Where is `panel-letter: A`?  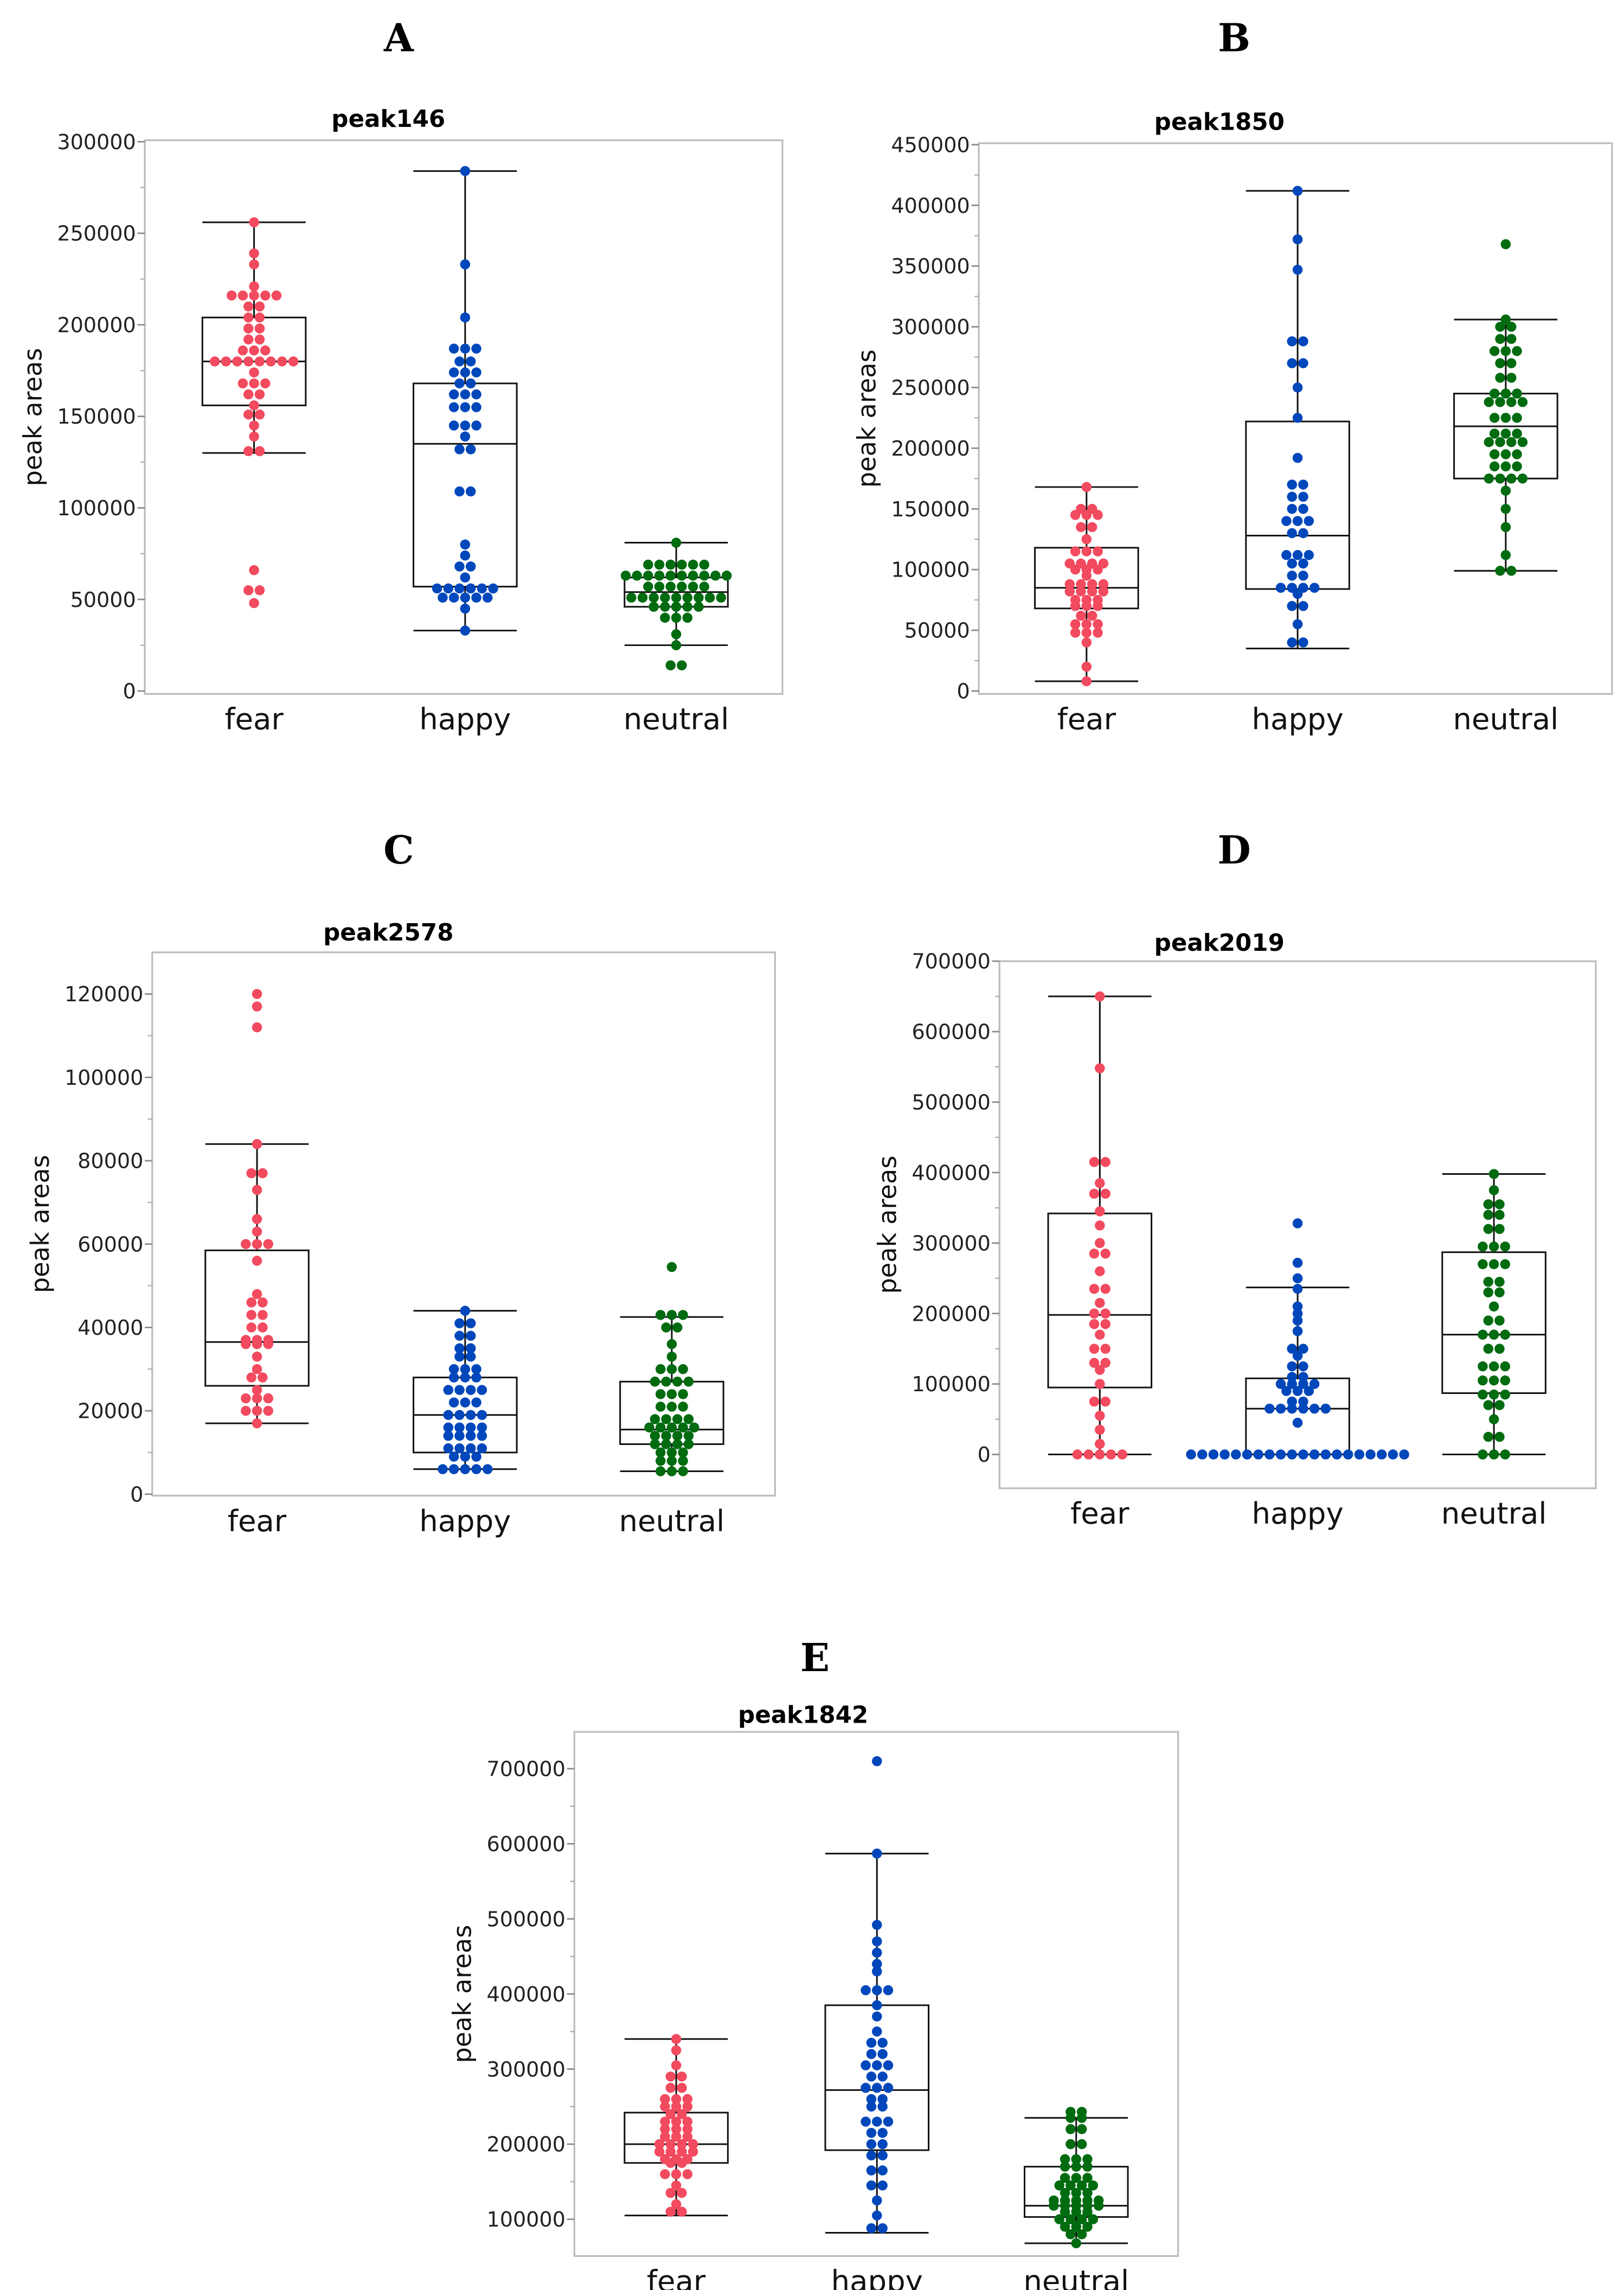 panel-letter: A is located at coordinates (398, 38).